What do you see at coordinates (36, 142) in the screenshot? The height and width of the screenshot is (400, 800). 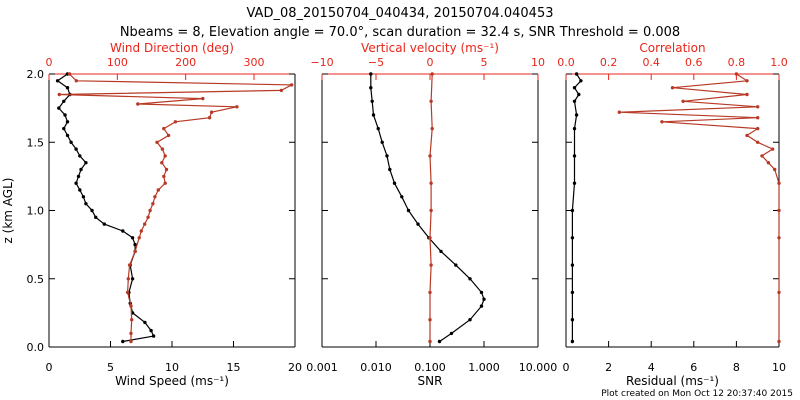 I see `y-tick-label: 1.5` at bounding box center [36, 142].